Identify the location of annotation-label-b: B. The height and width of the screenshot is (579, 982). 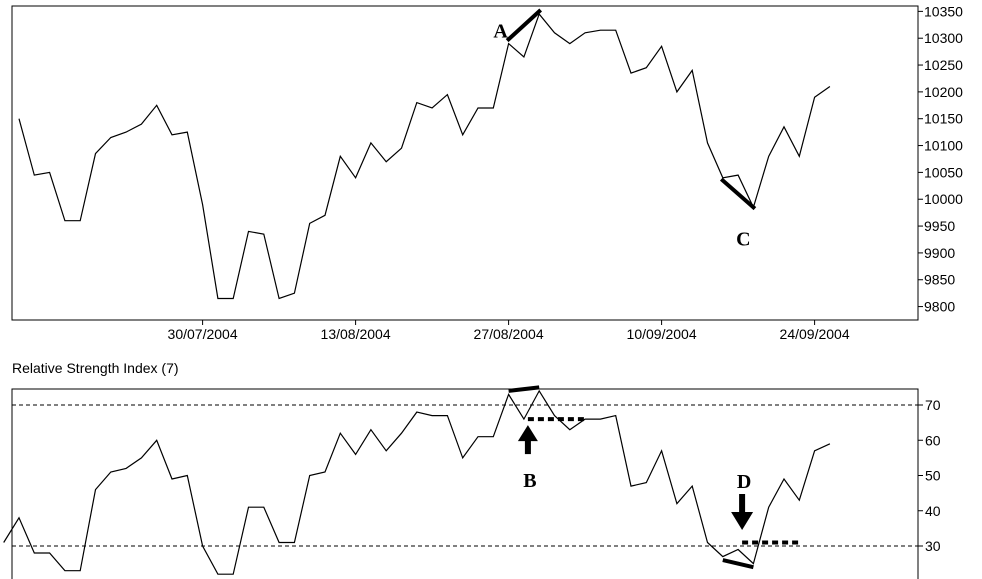
(529, 481).